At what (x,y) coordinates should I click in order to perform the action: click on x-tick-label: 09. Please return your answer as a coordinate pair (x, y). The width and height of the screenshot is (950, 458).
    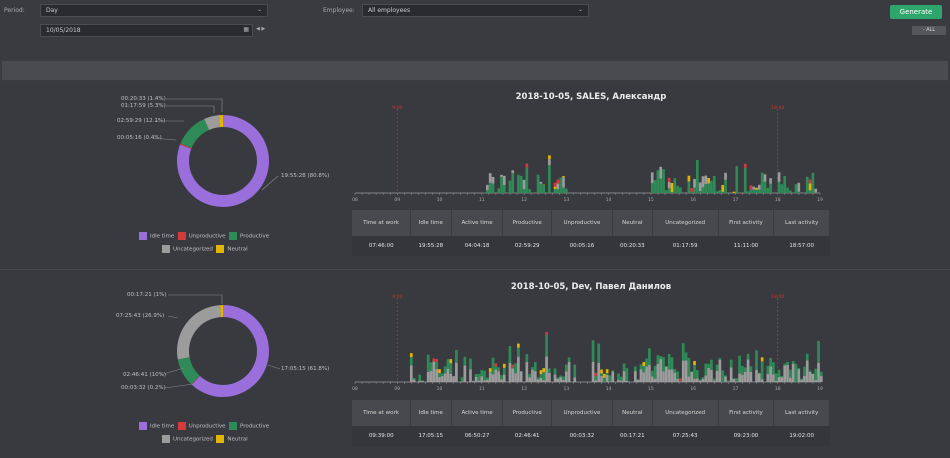
    Looking at the image, I should click on (397, 389).